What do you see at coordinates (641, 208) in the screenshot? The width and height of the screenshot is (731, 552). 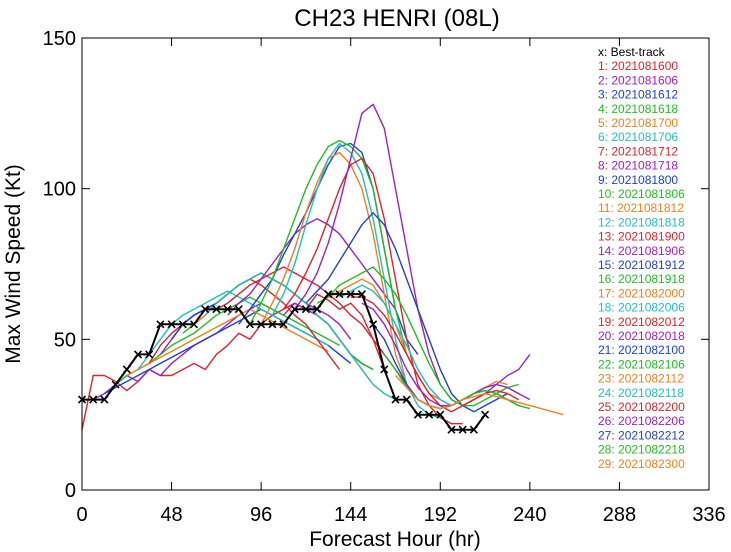 I see `legend-entry: 11: 2021081812` at bounding box center [641, 208].